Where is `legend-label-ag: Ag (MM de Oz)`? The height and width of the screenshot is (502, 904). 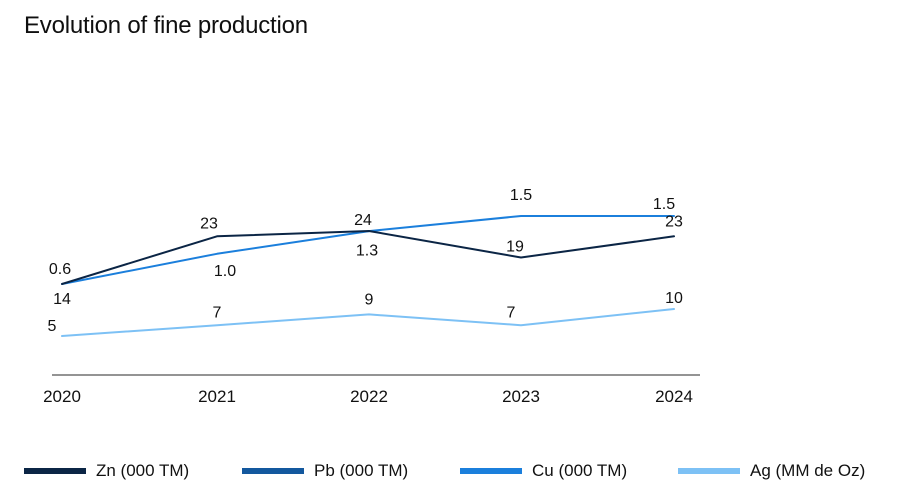
legend-label-ag: Ag (MM de Oz) is located at coordinates (808, 470).